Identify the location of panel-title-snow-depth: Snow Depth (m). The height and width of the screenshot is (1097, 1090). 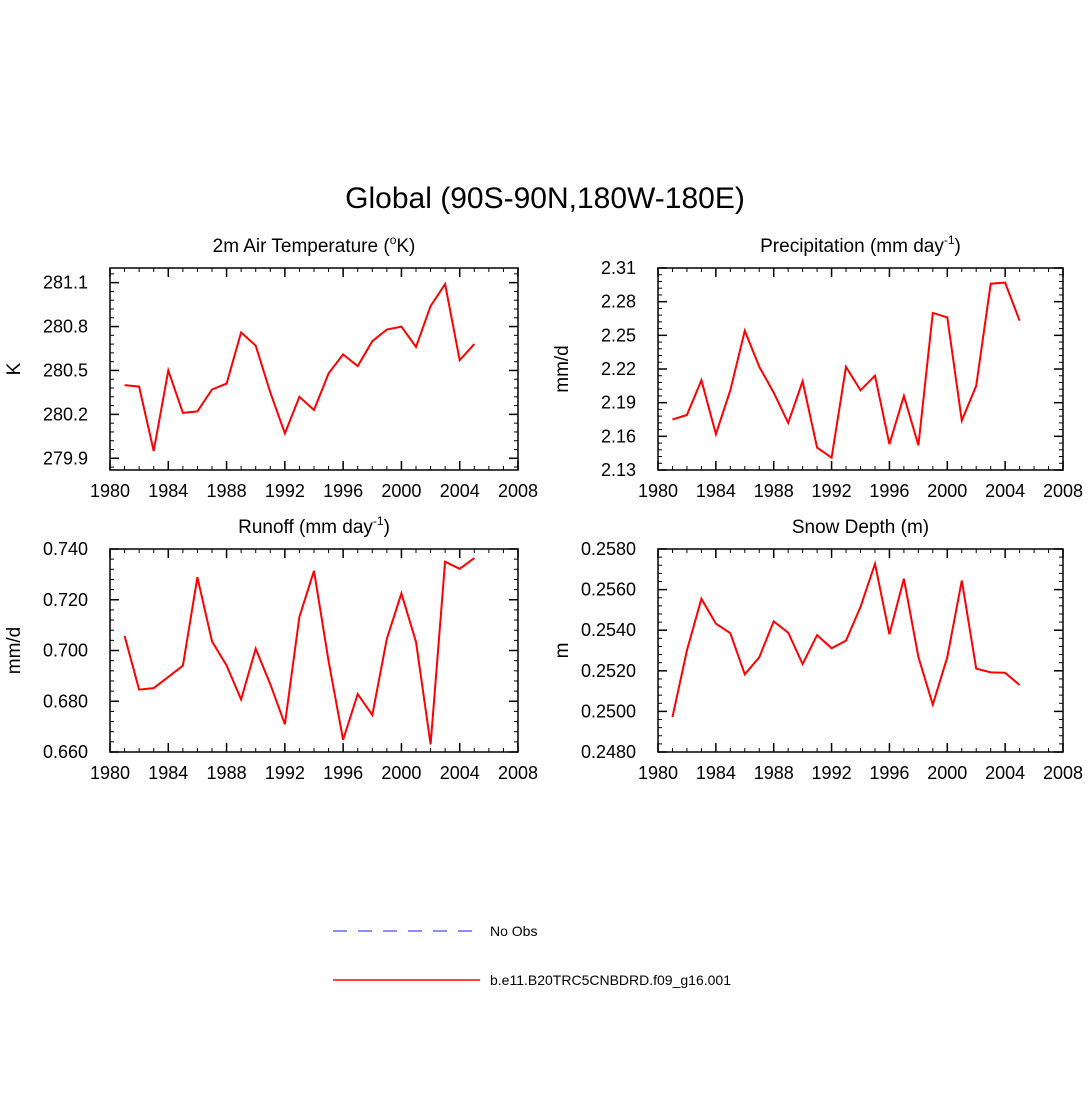
(860, 527).